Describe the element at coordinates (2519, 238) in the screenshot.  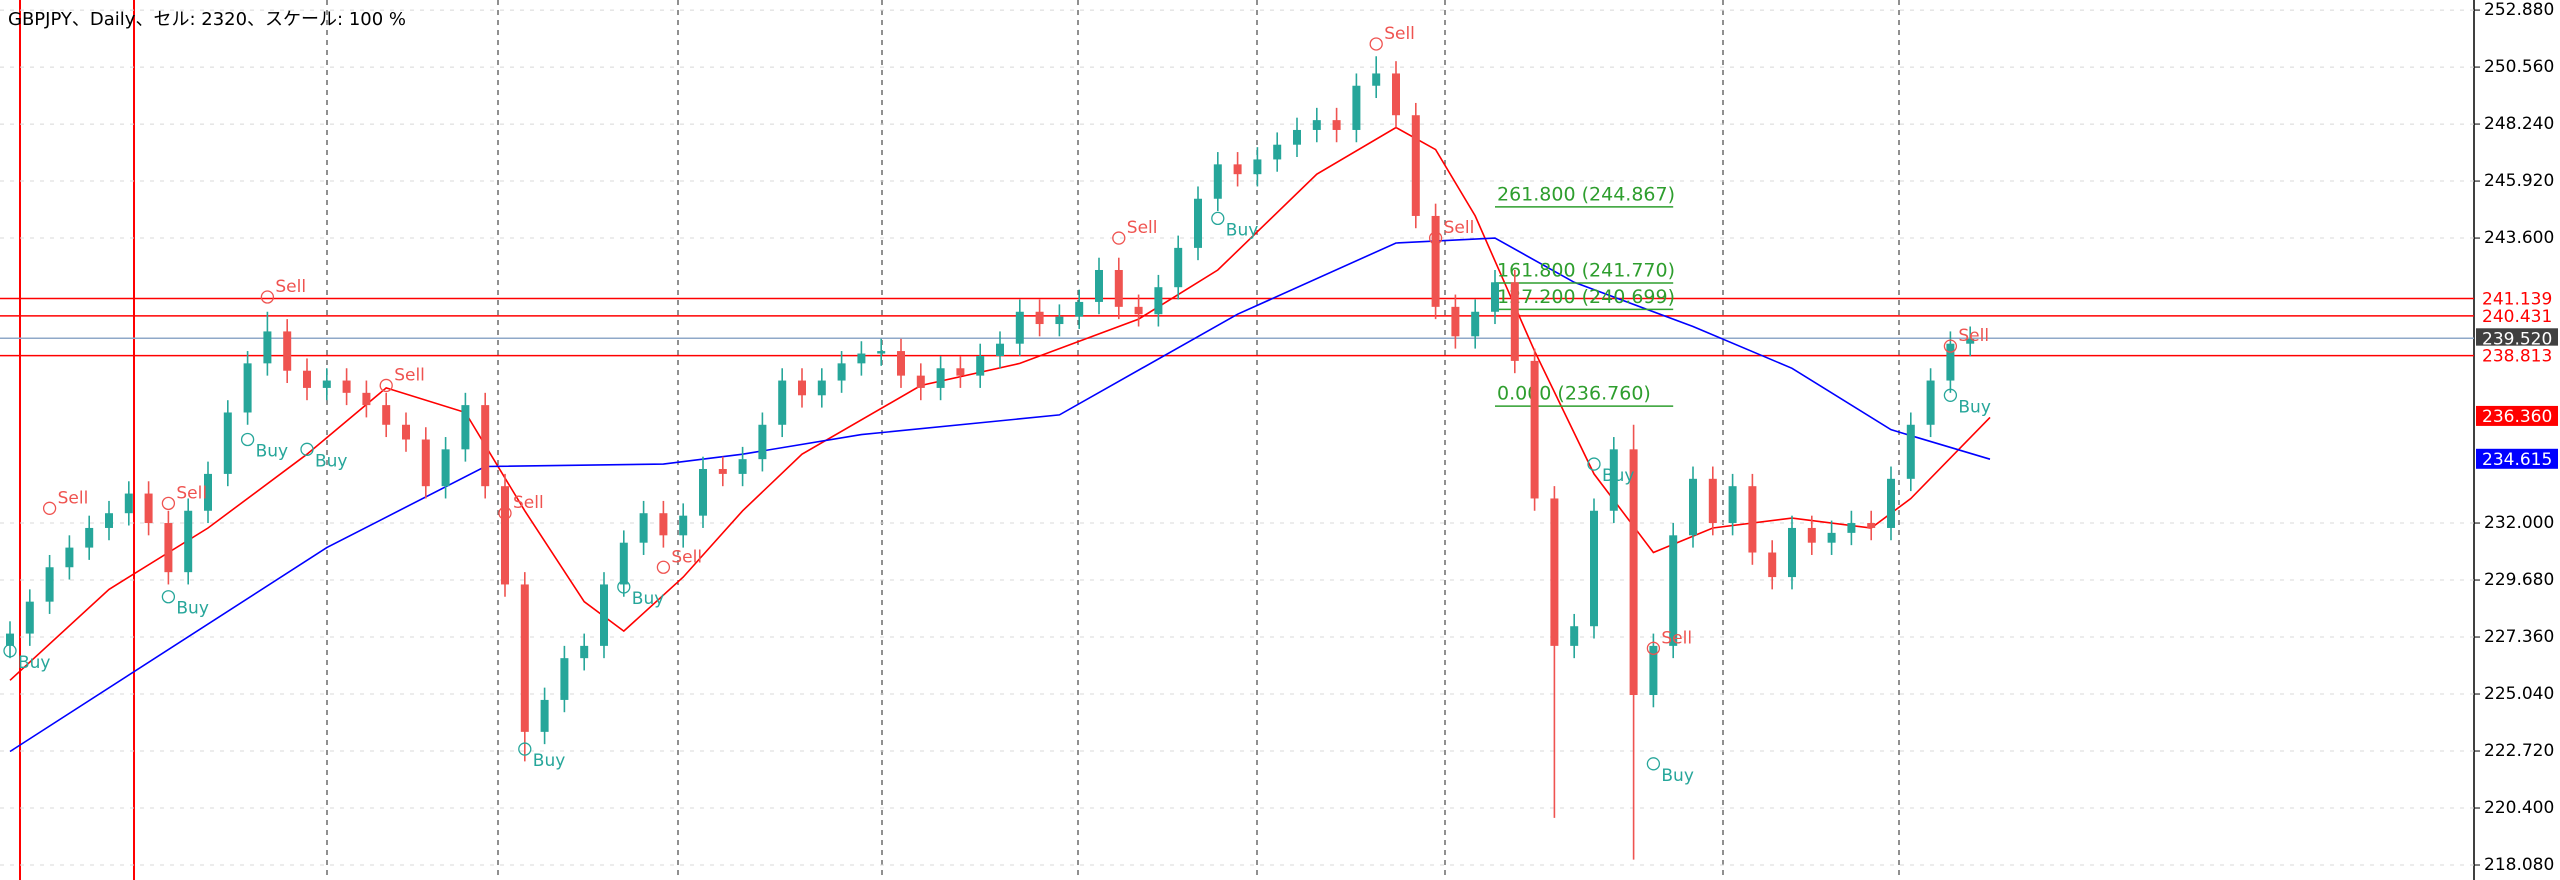
I see `y-tick-label: 243.600` at that location.